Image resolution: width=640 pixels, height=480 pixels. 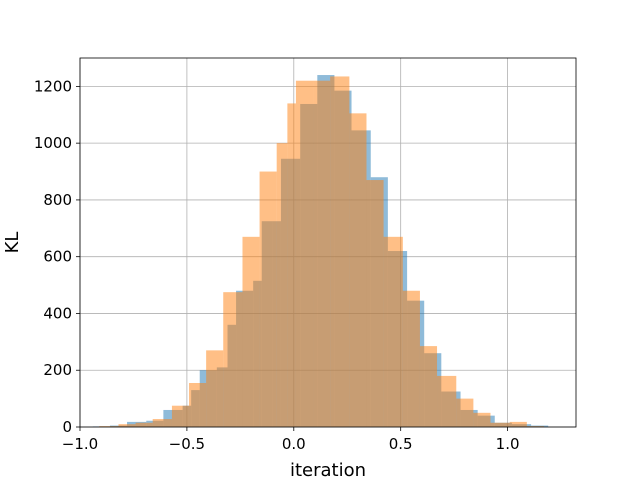 What do you see at coordinates (57, 200) in the screenshot?
I see `y-tick-label: 800` at bounding box center [57, 200].